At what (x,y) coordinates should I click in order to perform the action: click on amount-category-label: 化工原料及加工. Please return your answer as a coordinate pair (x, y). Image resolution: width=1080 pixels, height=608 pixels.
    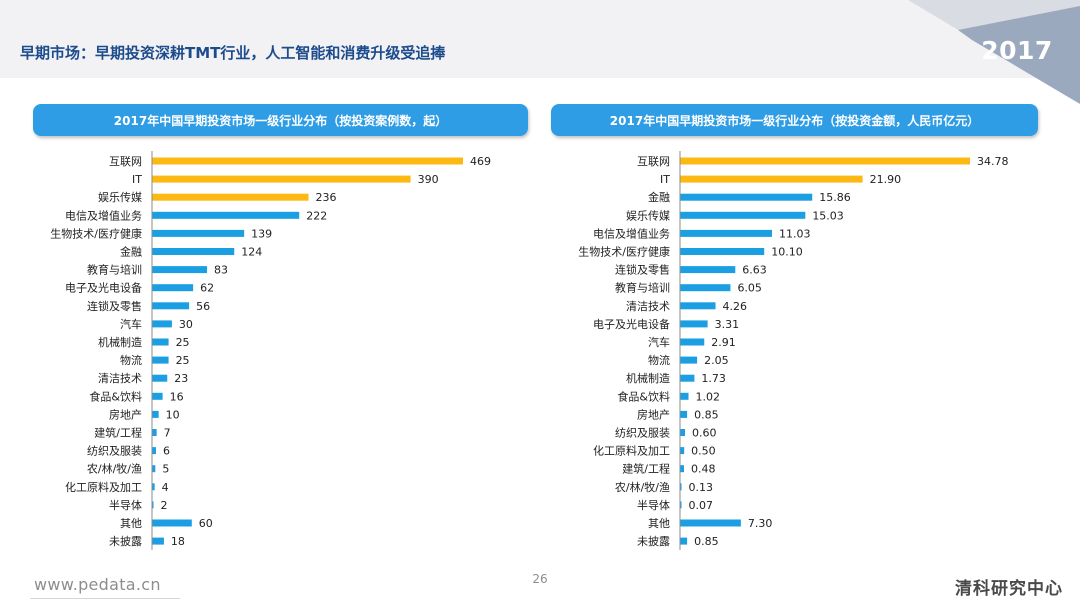
    Looking at the image, I should click on (631, 451).